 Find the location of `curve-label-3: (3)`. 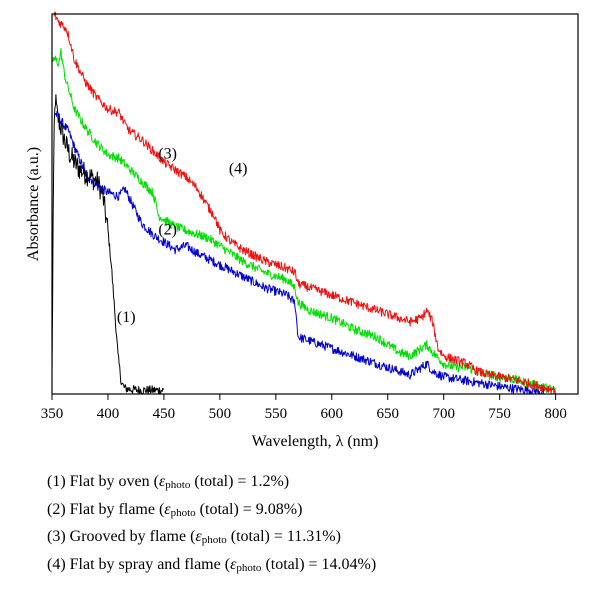

curve-label-3: (3) is located at coordinates (167, 153).